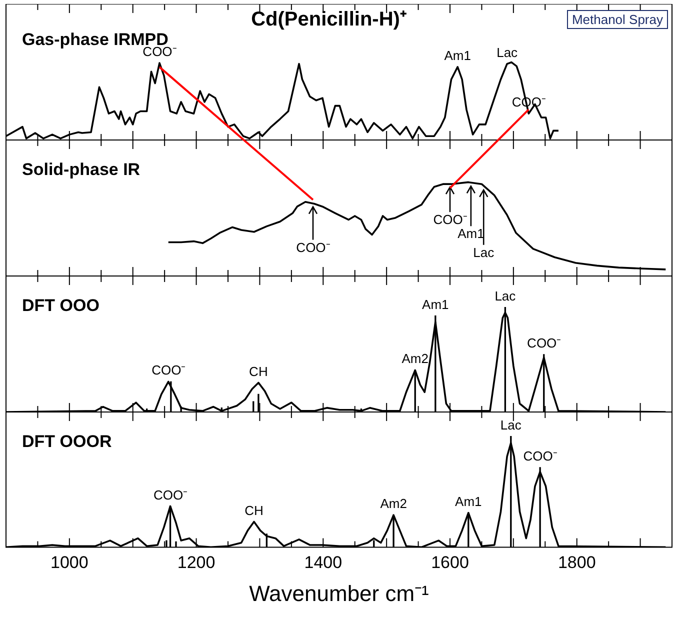  Describe the element at coordinates (67, 442) in the screenshot. I see `chart-title: DFT OOOR` at that location.